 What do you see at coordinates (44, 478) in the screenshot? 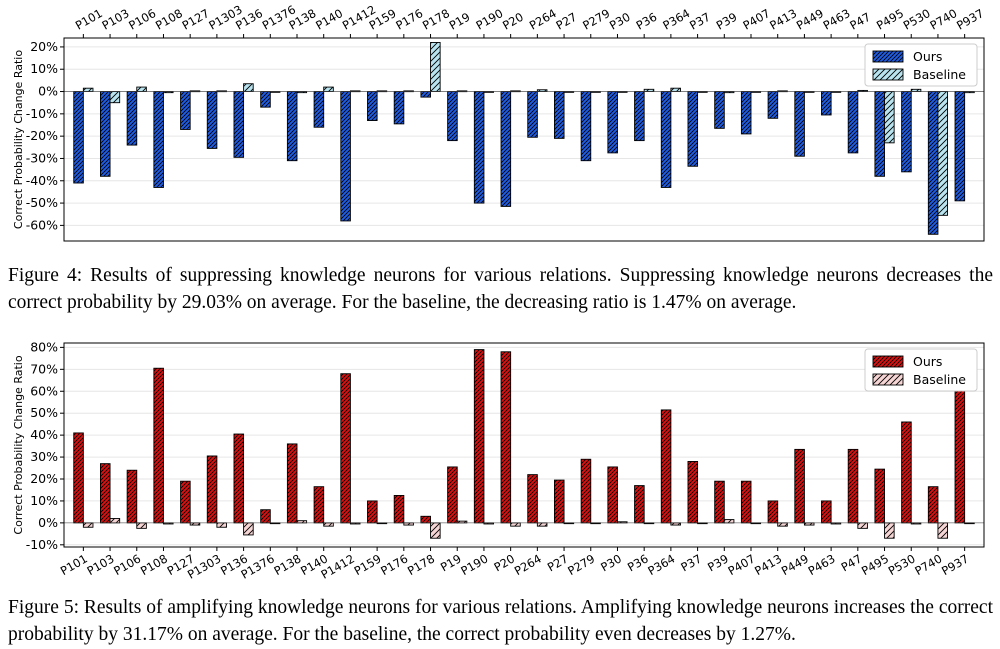
I see `y-tick-label: 20%` at bounding box center [44, 478].